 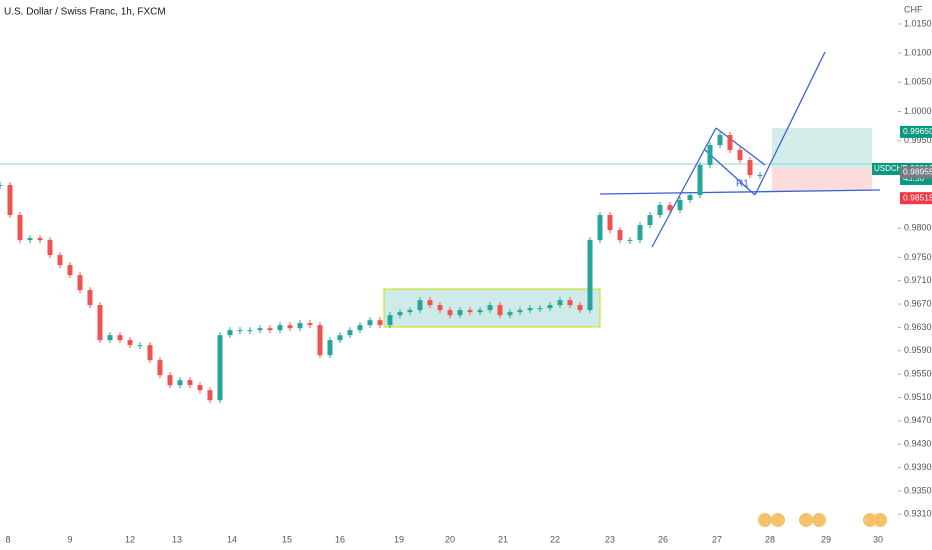 What do you see at coordinates (7, 539) in the screenshot?
I see `x-tick-label: 8` at bounding box center [7, 539].